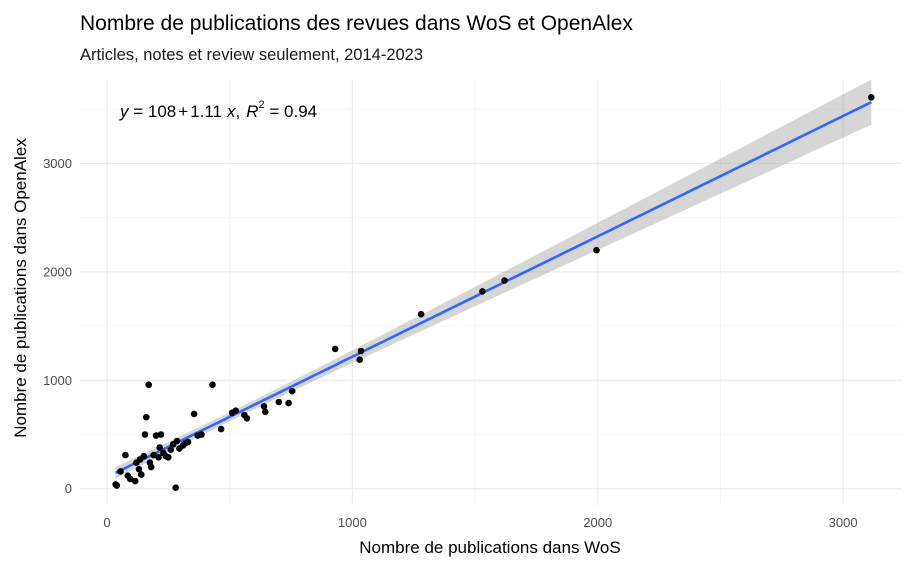 This screenshot has height=565, width=915. What do you see at coordinates (68, 488) in the screenshot?
I see `y-tick-label: 0` at bounding box center [68, 488].